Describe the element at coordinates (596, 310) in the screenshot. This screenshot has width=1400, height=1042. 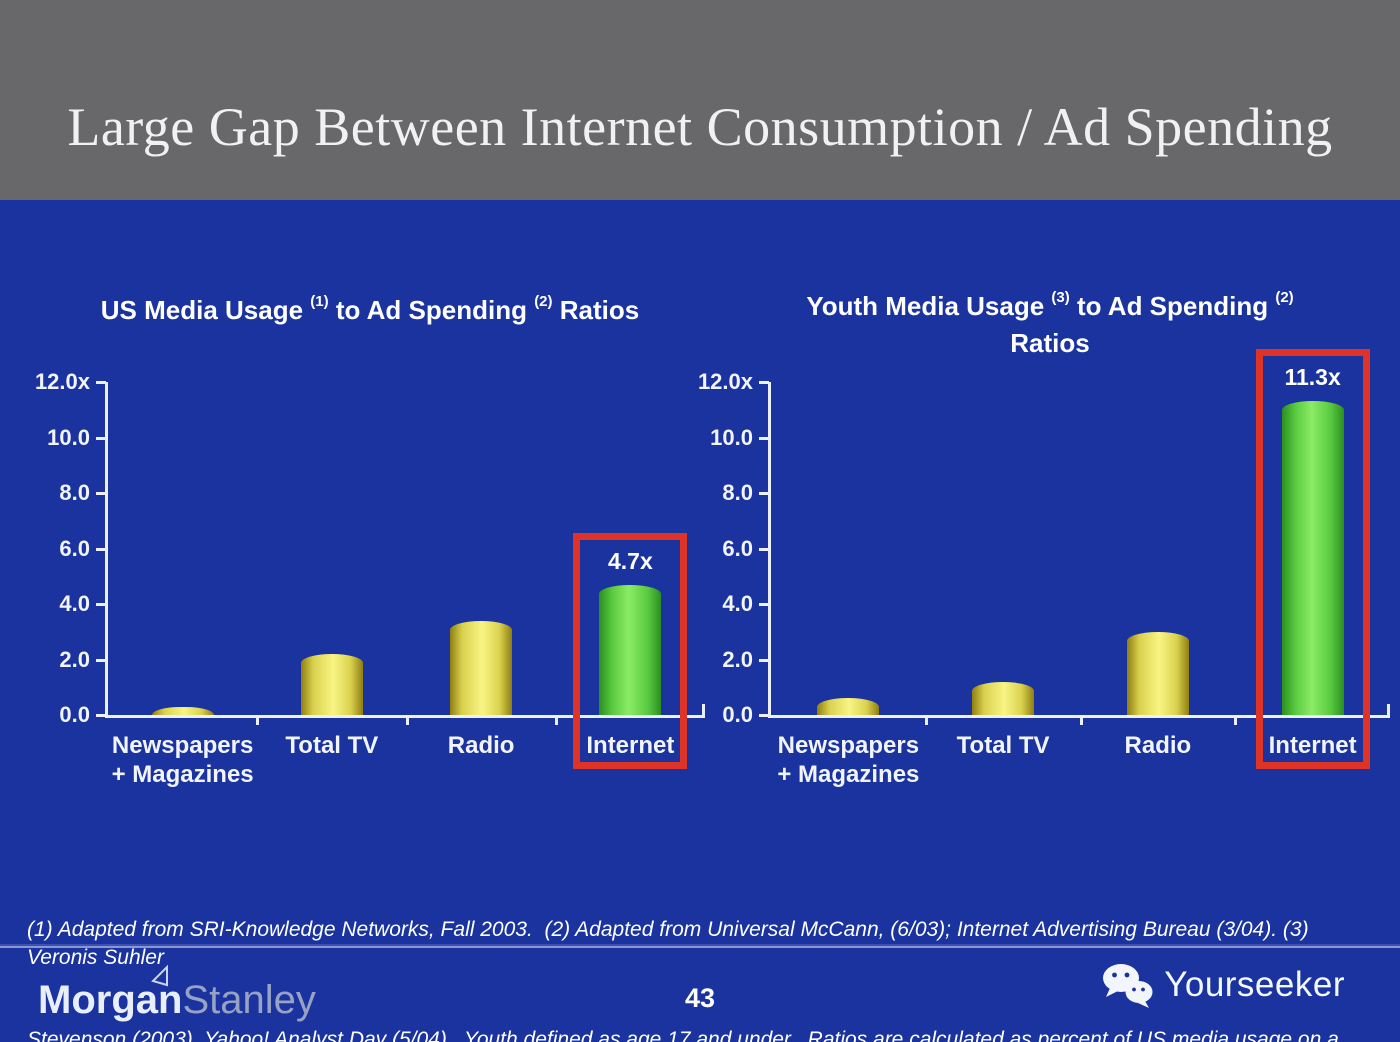
I see `title-text: Ratios` at that location.